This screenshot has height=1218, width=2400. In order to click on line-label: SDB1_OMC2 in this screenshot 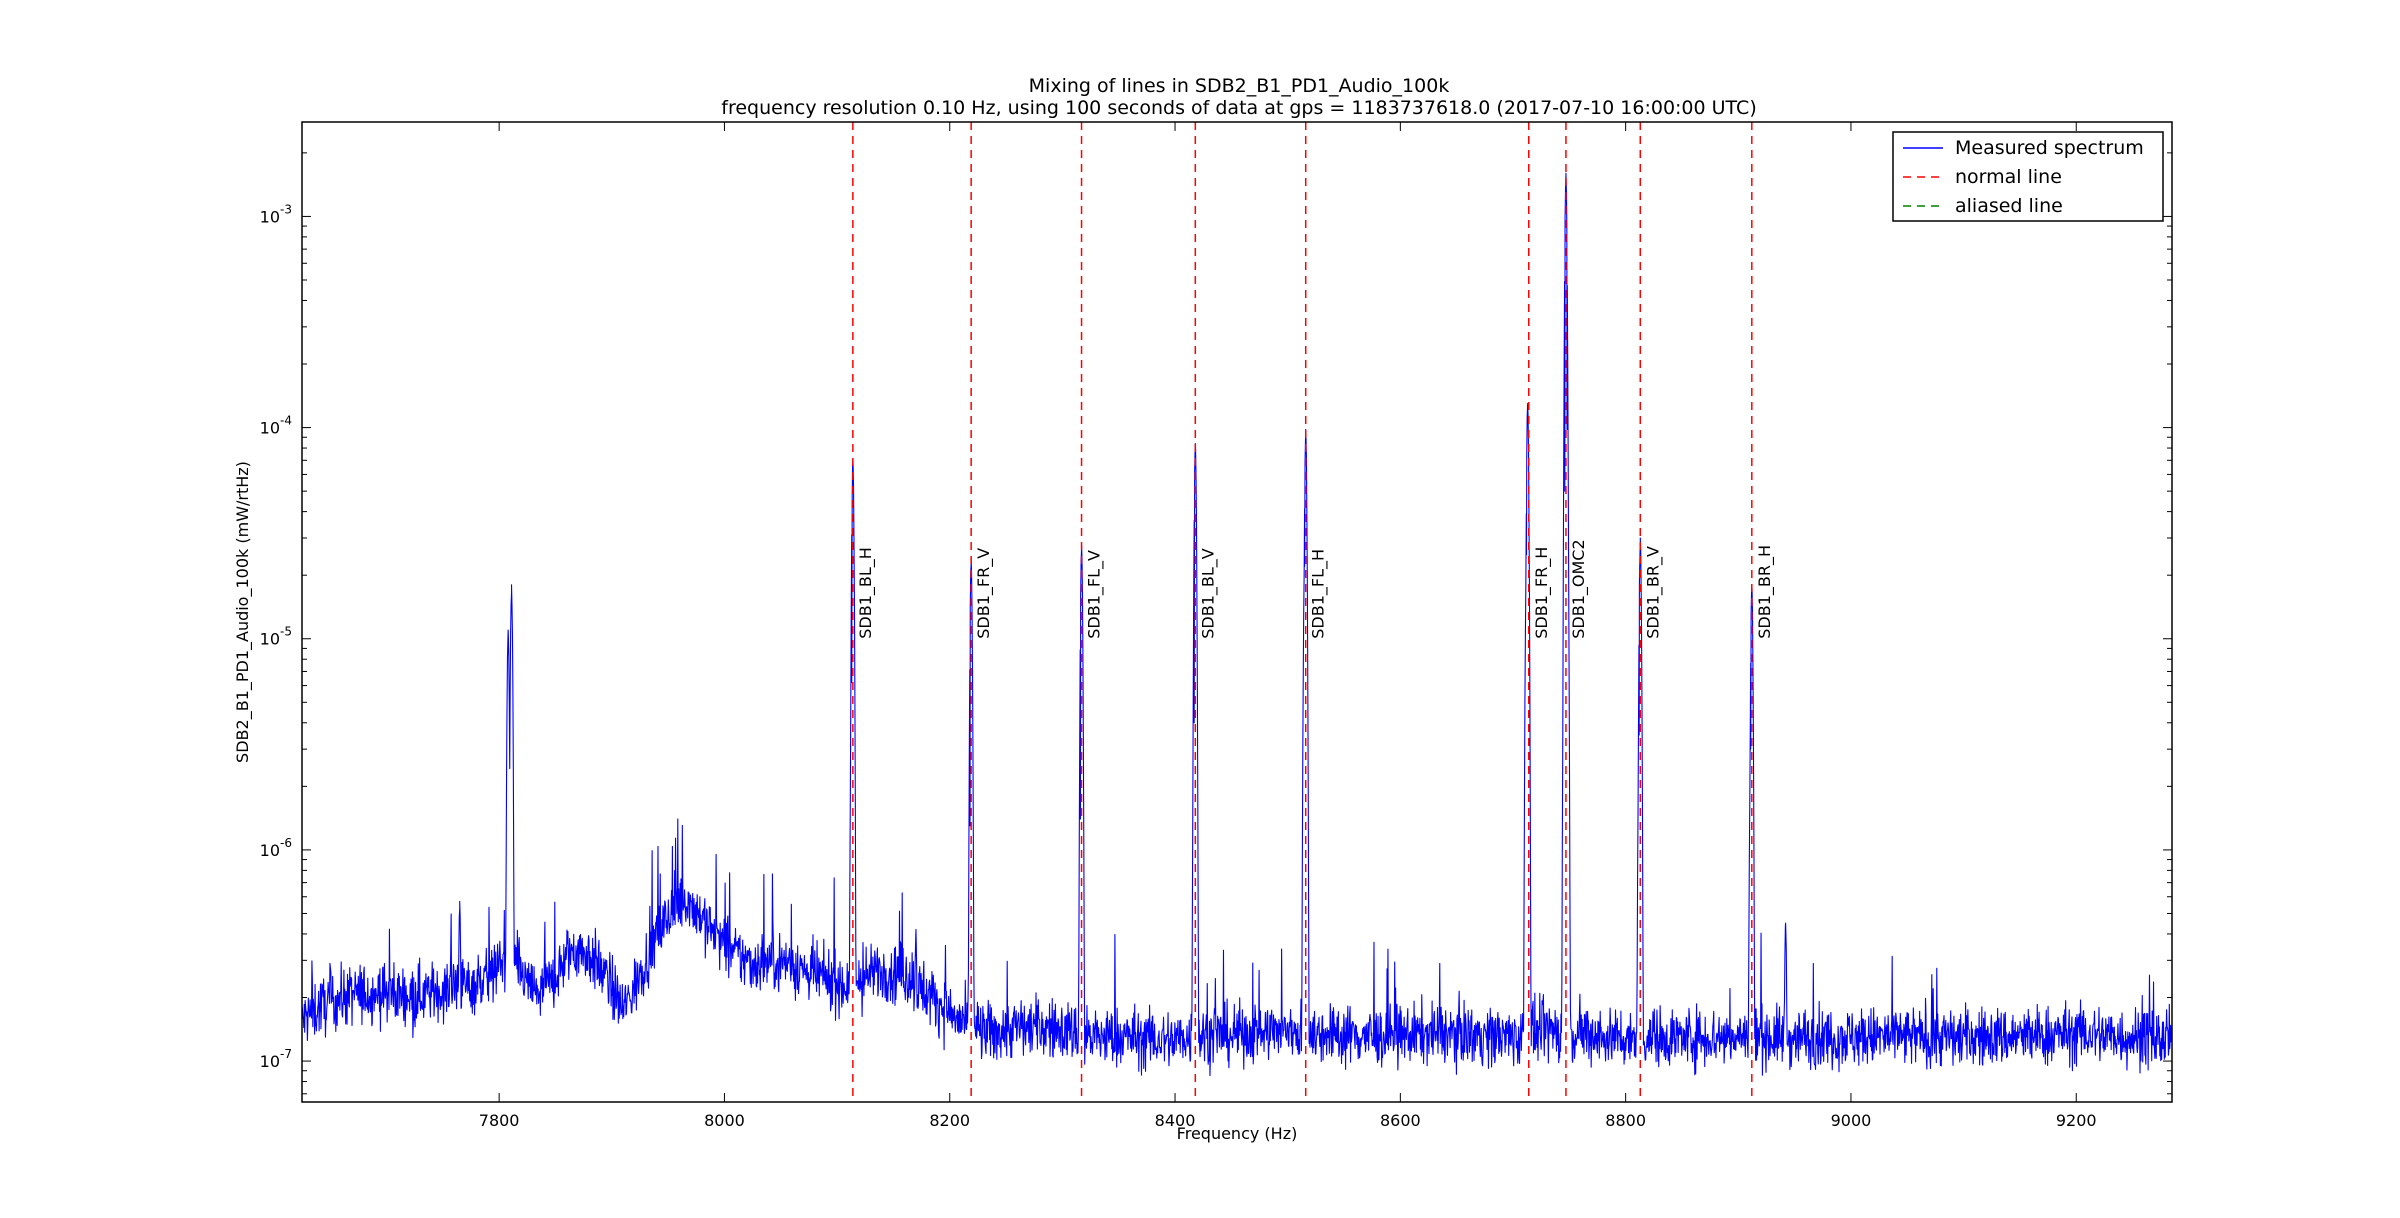, I will do `click(1579, 588)`.